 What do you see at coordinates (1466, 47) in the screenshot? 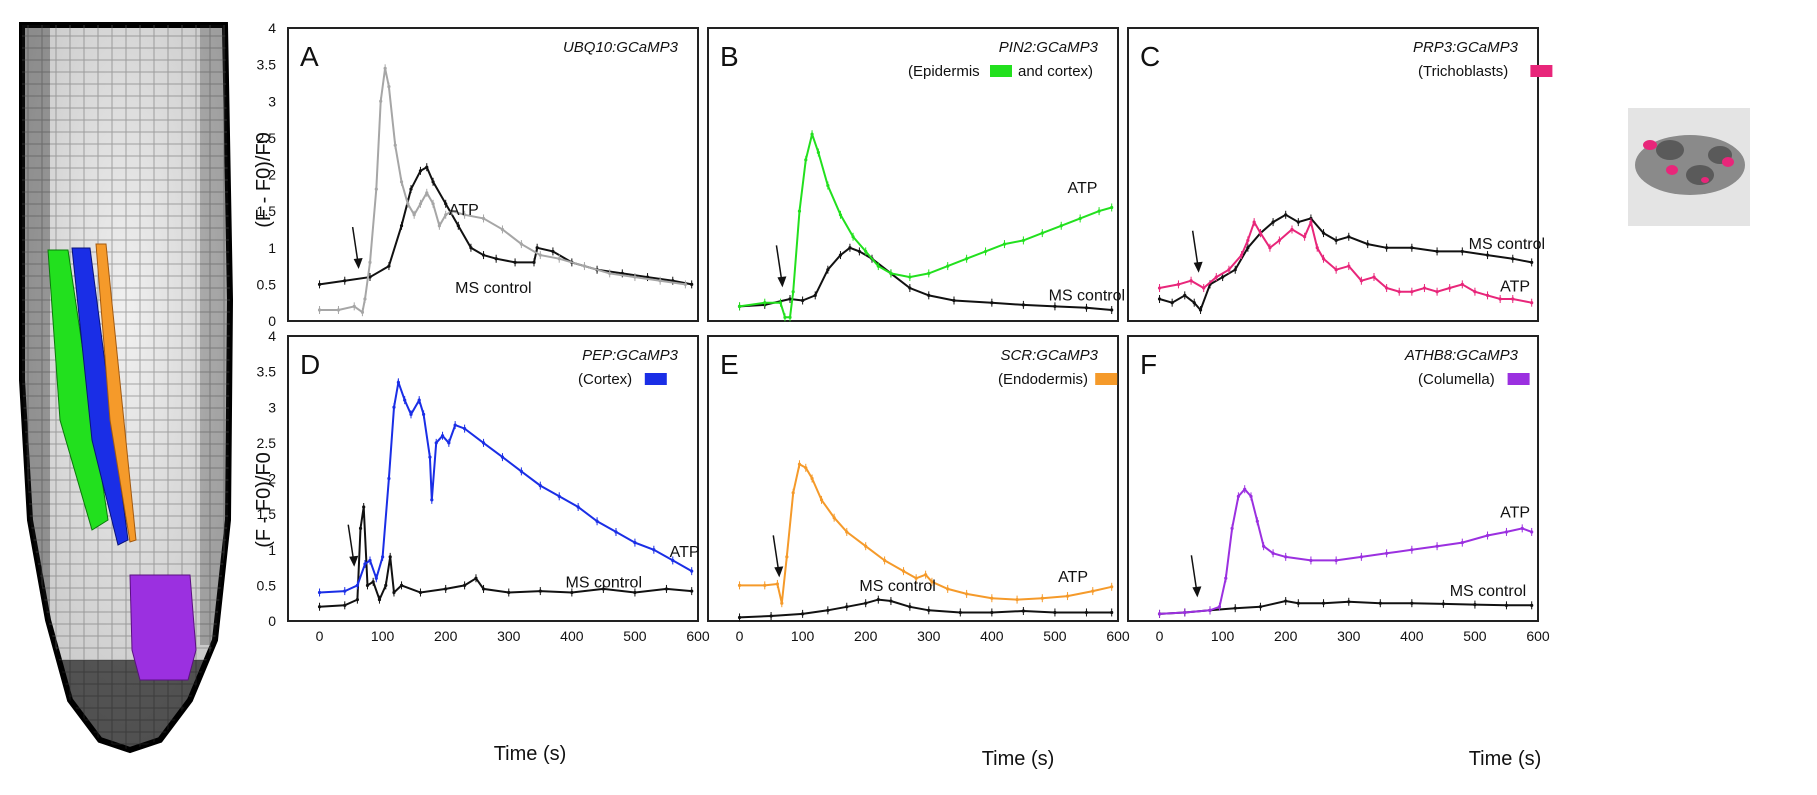
I see `panel-title-c: PRP3:GCaMP3` at bounding box center [1466, 47].